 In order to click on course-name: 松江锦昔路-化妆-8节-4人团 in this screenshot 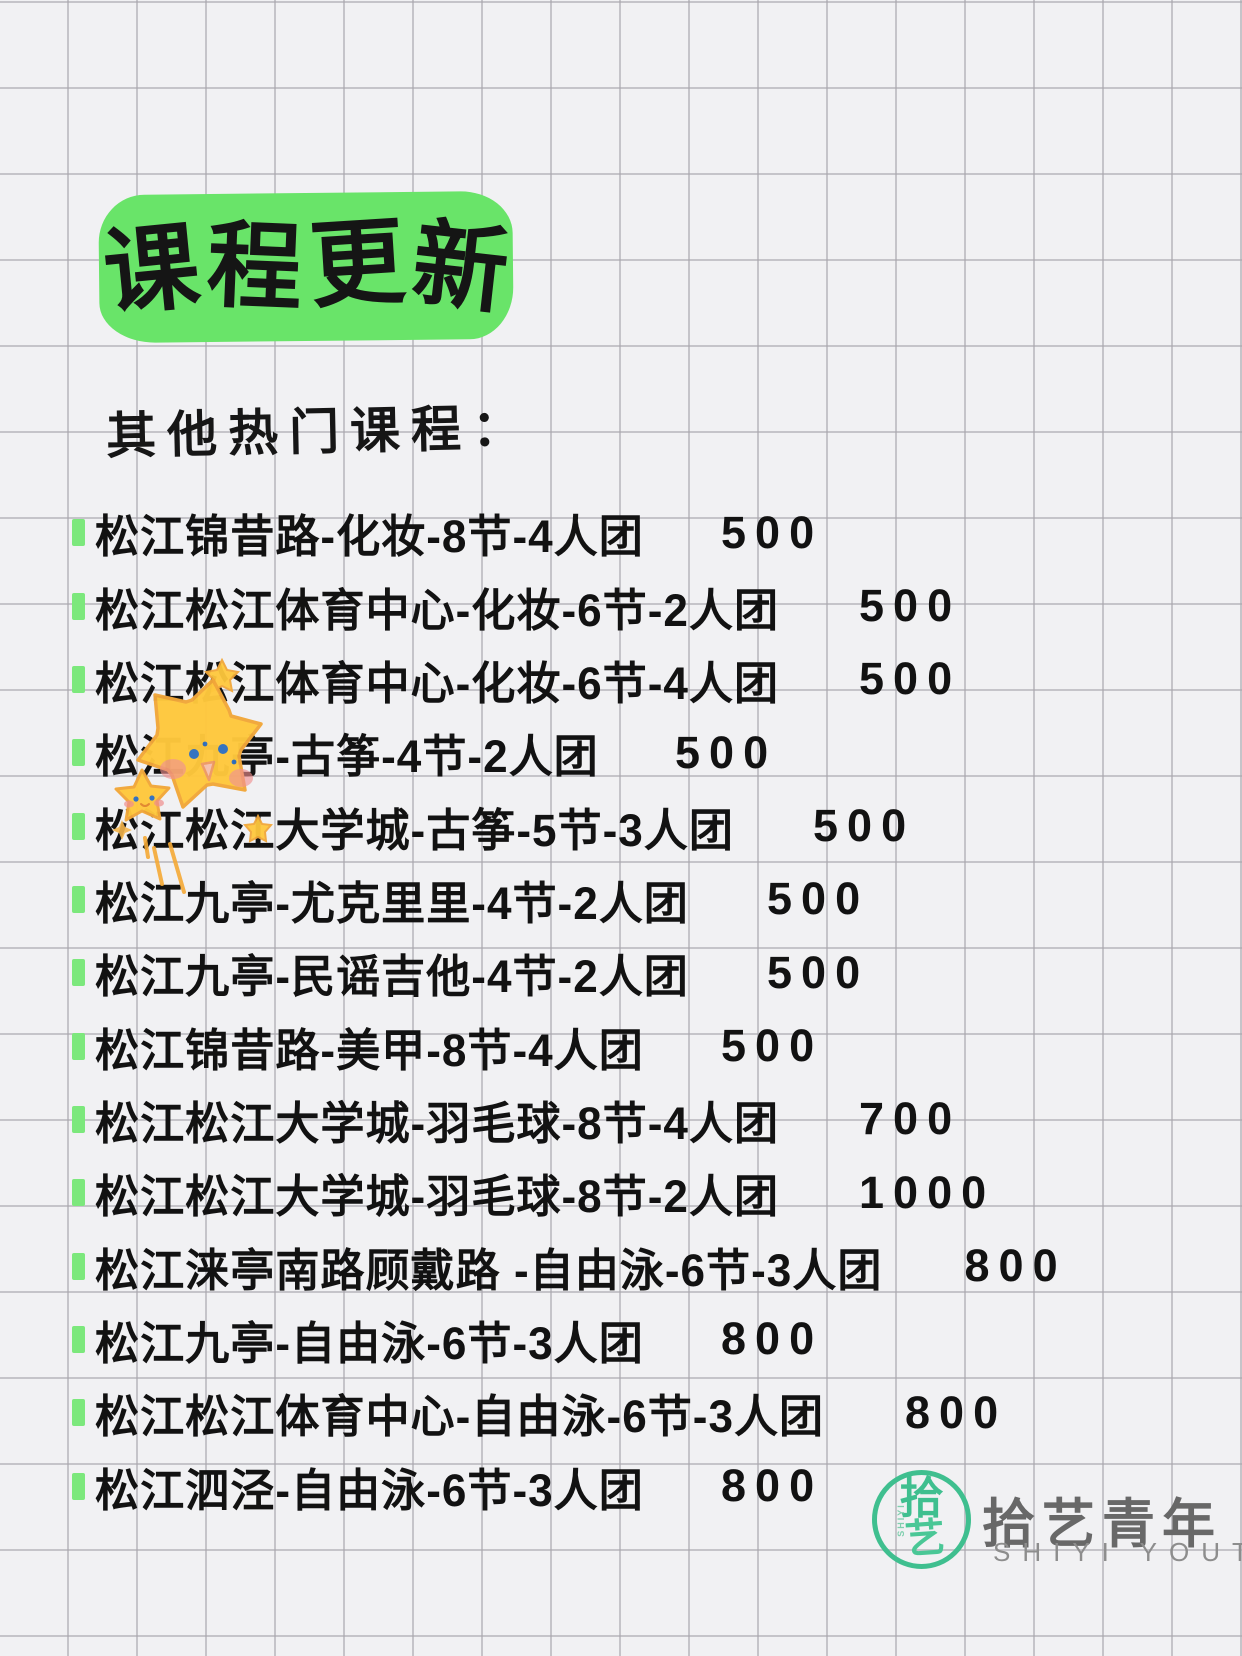, I will do `click(369, 537)`.